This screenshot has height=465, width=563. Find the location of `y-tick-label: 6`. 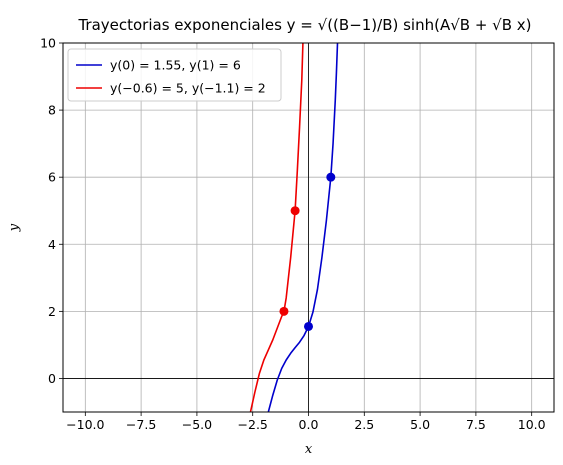

y-tick-label: 6 is located at coordinates (52, 177).